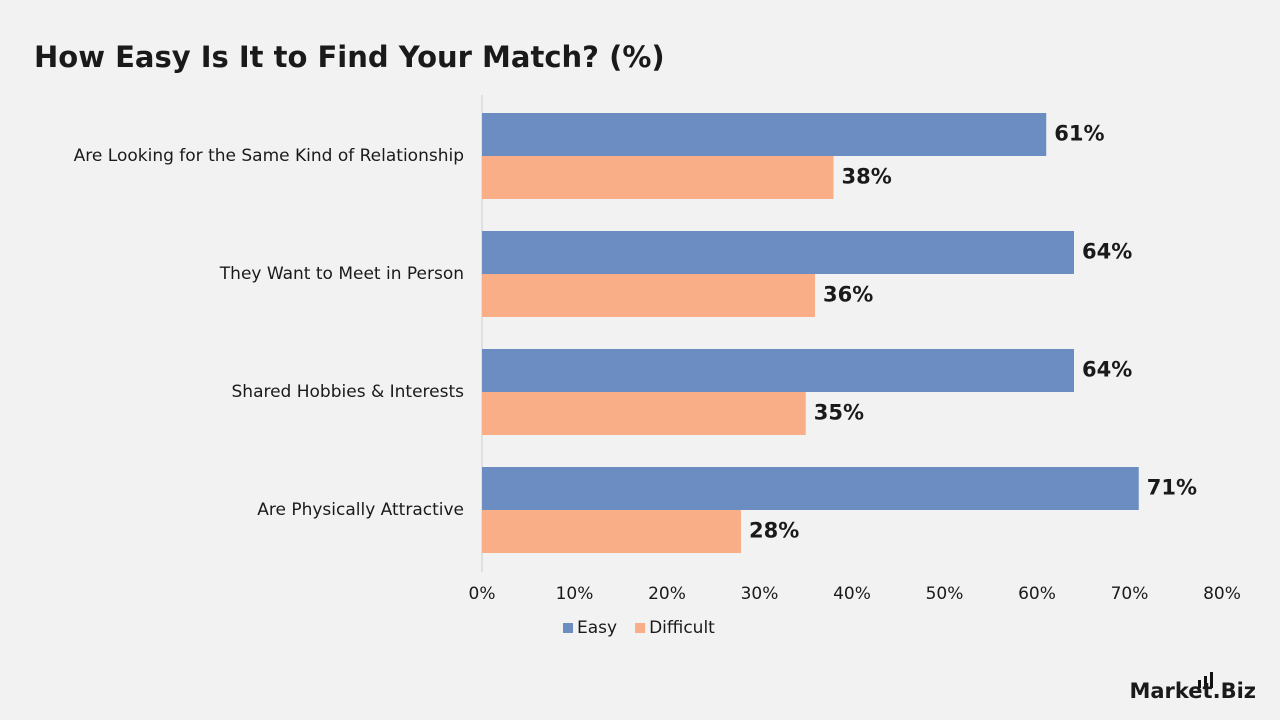 The width and height of the screenshot is (1280, 720). What do you see at coordinates (667, 594) in the screenshot?
I see `x-tick-label: 20%` at bounding box center [667, 594].